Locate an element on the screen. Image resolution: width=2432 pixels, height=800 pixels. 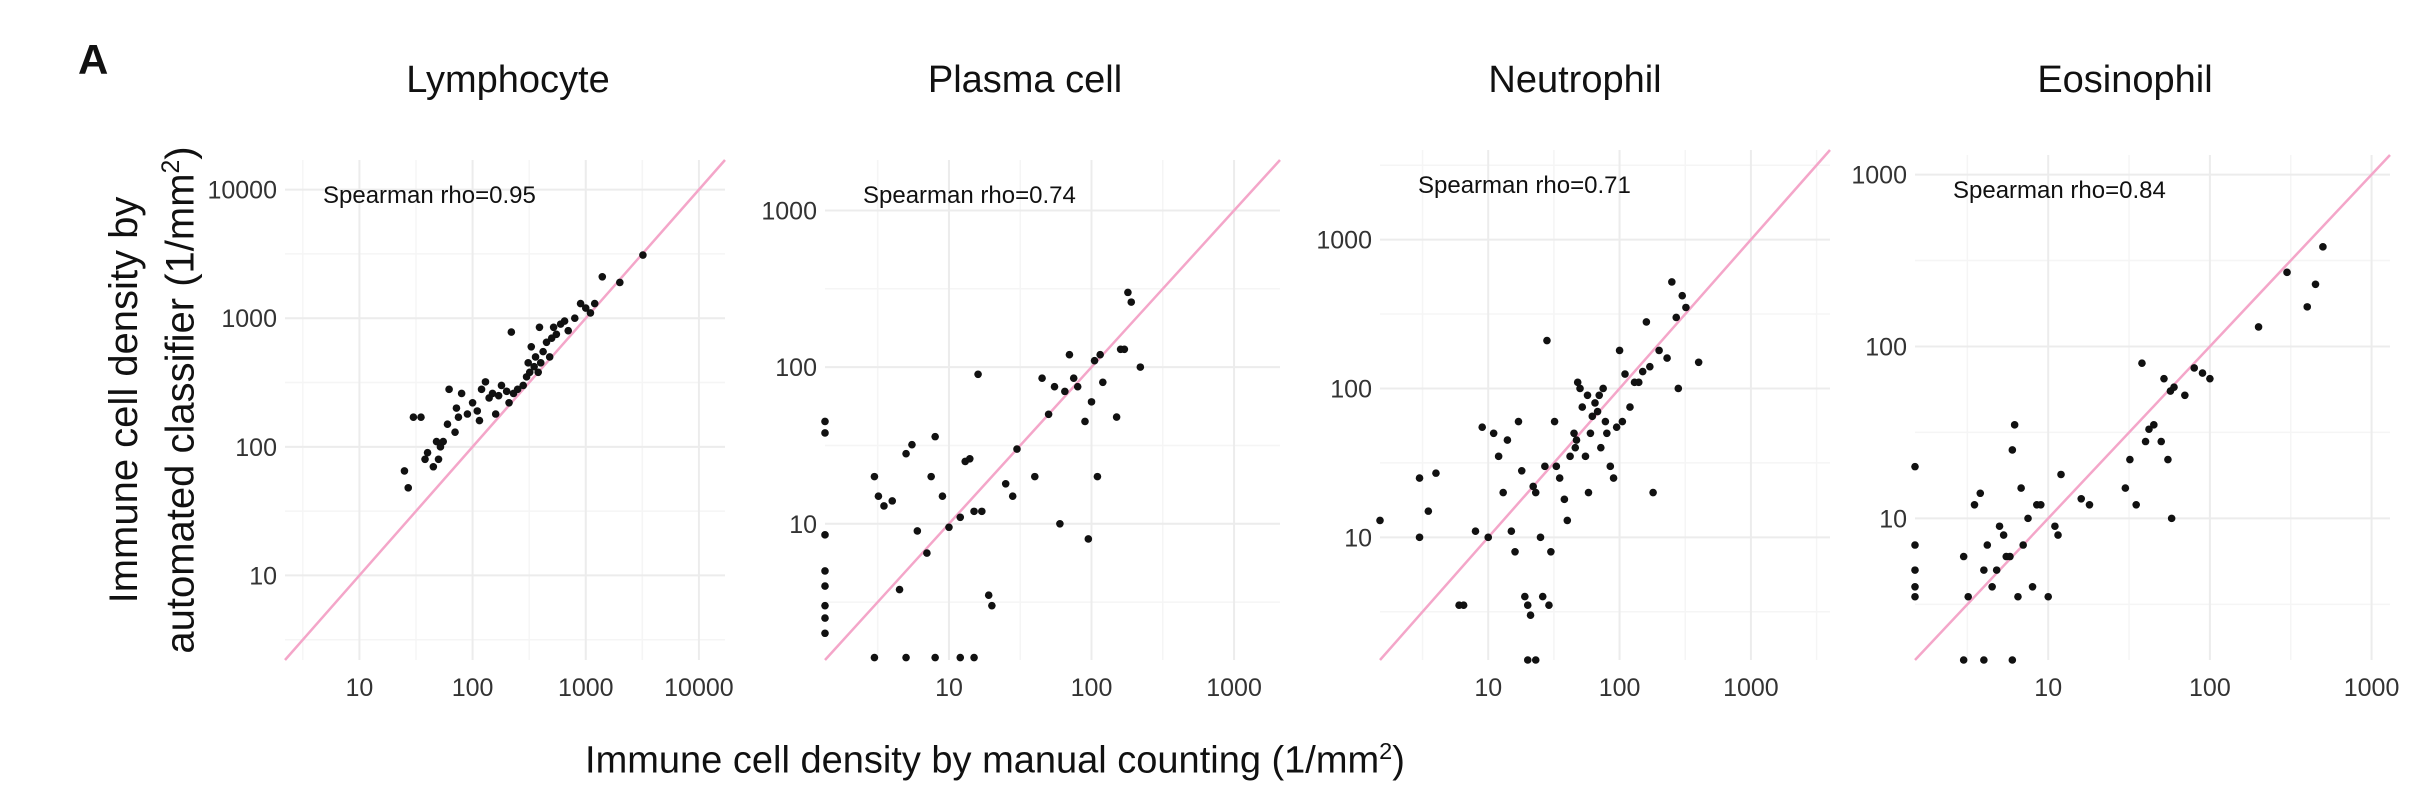
panel-1-identity-line is located at coordinates (505, 410).